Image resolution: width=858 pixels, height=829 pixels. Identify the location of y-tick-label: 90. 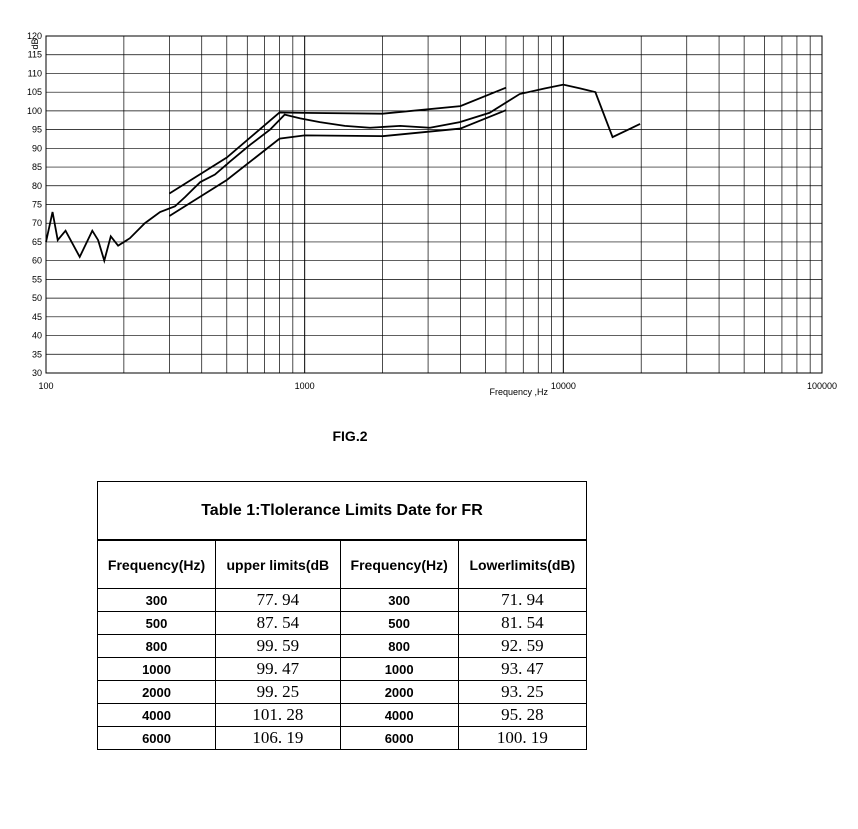
(37, 148).